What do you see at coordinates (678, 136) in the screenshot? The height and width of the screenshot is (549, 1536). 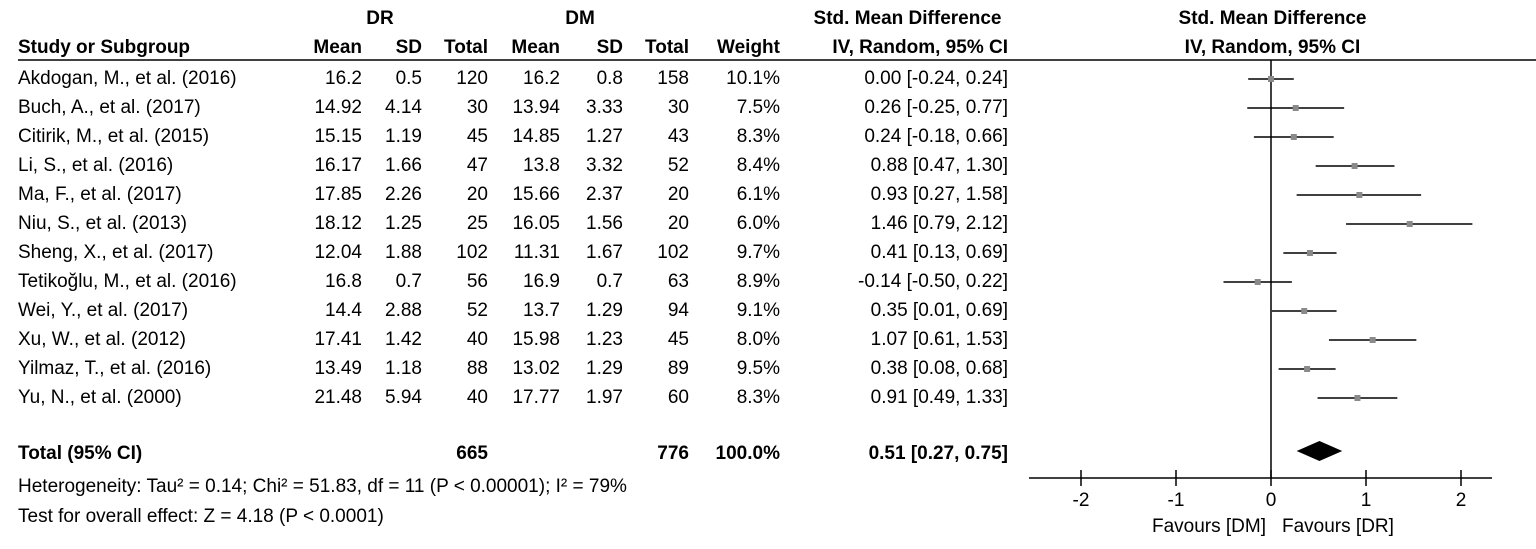 I see `dm-total: 43` at bounding box center [678, 136].